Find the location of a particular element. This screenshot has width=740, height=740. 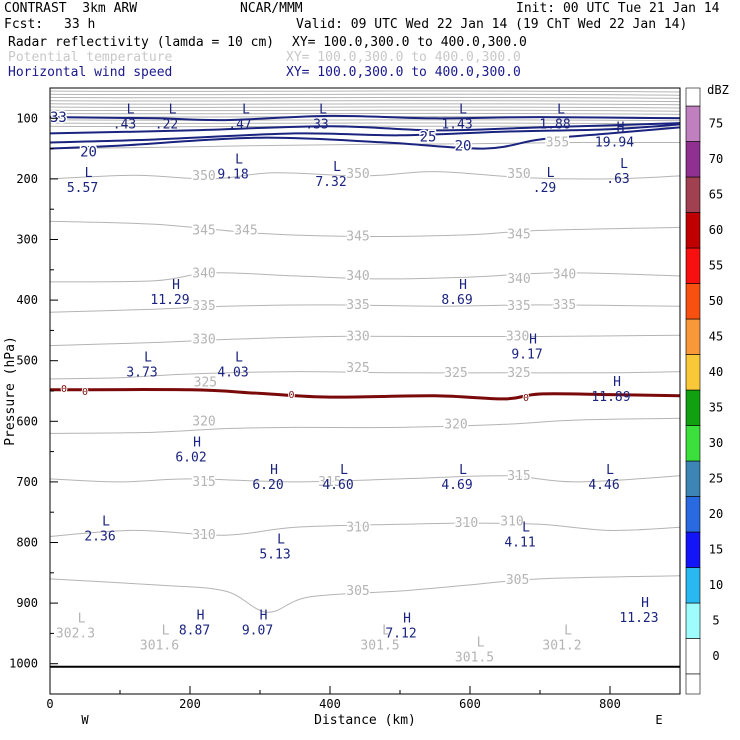

wind-extremum-value-label: 1.88 is located at coordinates (554, 124).